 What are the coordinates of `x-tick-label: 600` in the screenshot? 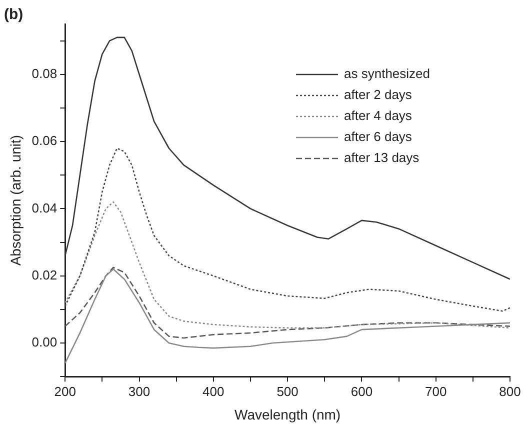 It's located at (361, 391).